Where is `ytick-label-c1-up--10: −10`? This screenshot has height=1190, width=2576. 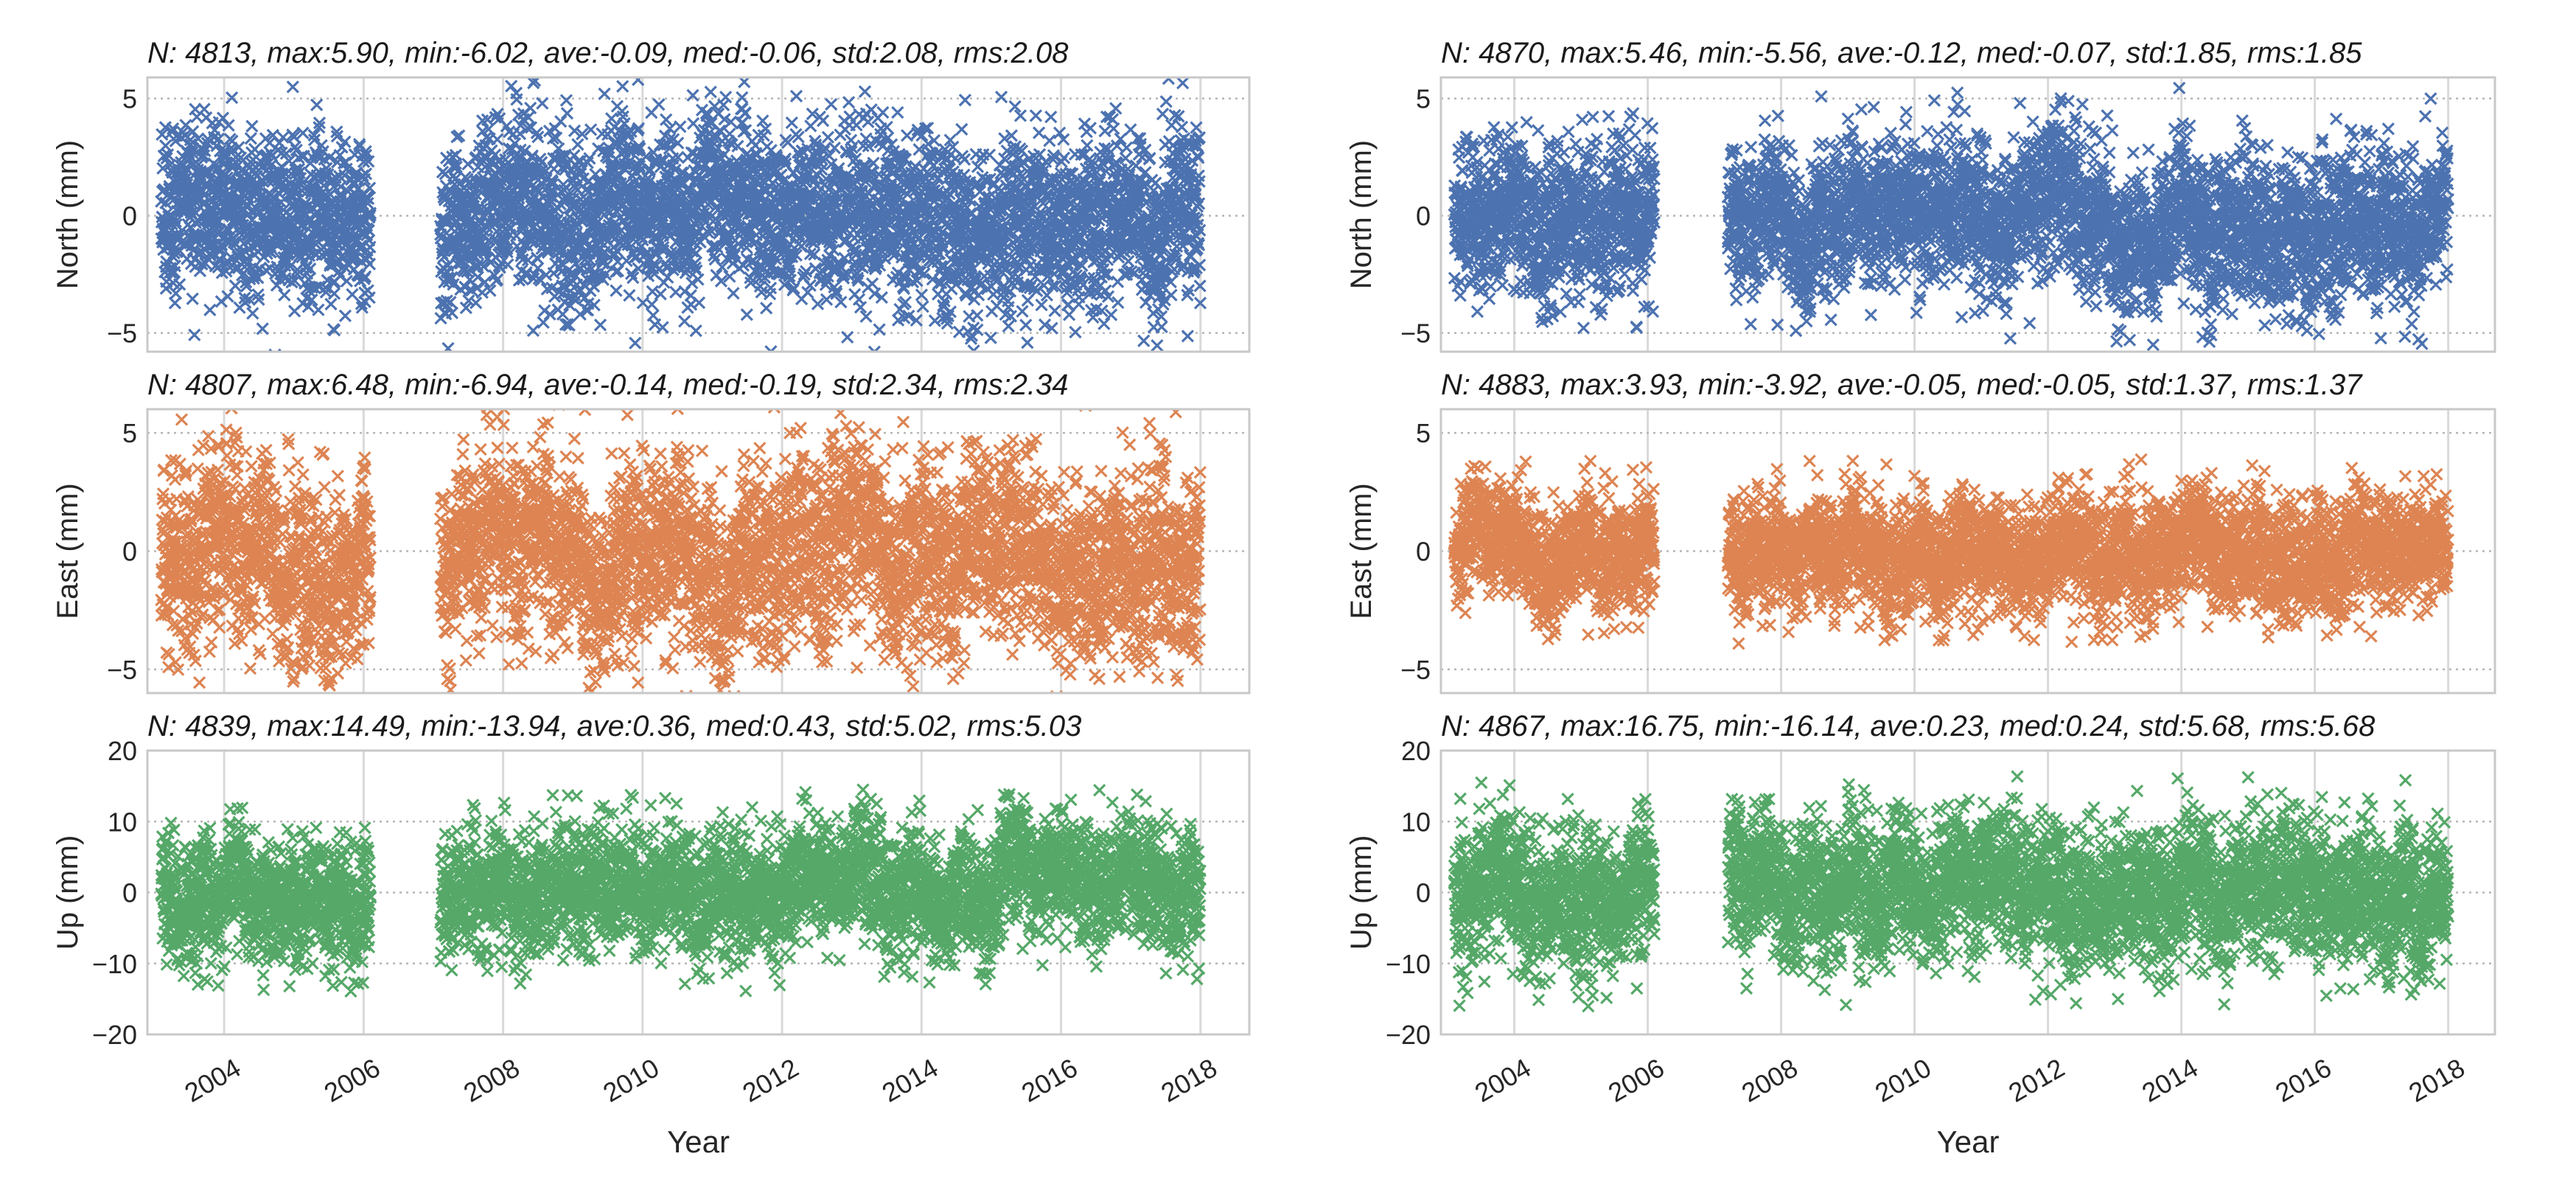
ytick-label-c1-up--10: −10 is located at coordinates (1408, 964).